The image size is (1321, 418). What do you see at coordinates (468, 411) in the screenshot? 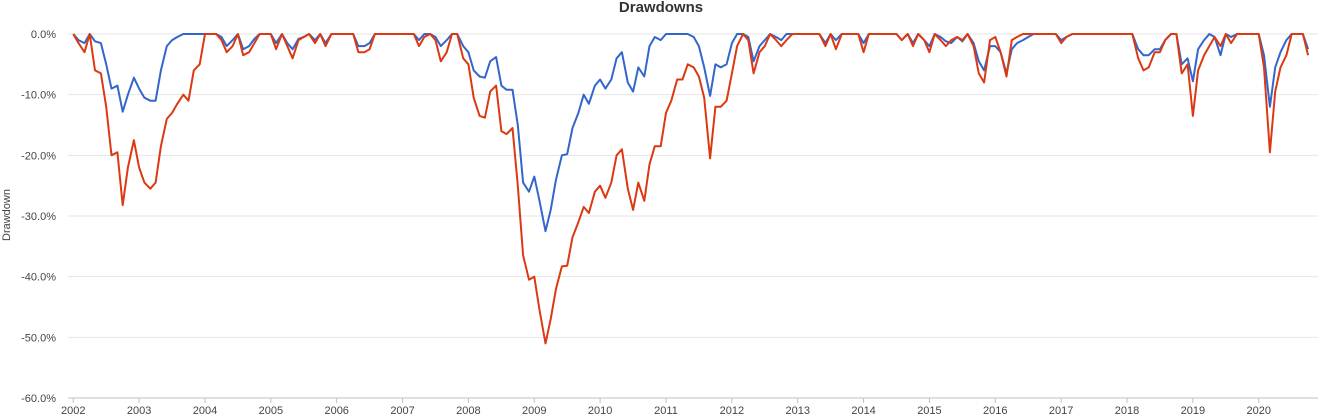
I see `x-tick-label: 2008` at bounding box center [468, 411].